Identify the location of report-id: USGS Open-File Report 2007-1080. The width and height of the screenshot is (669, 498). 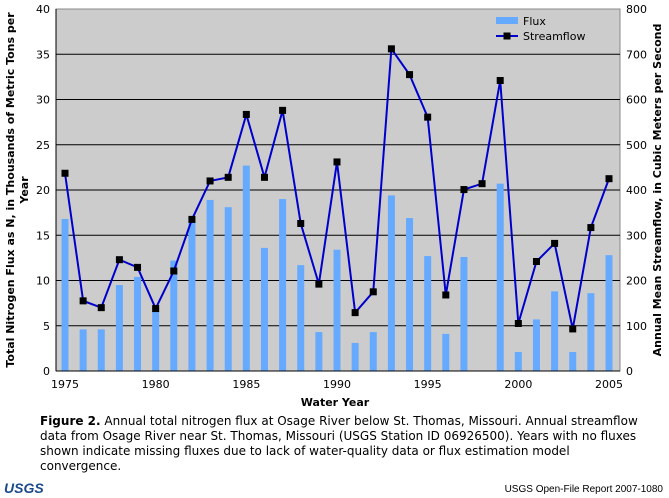
(583, 489).